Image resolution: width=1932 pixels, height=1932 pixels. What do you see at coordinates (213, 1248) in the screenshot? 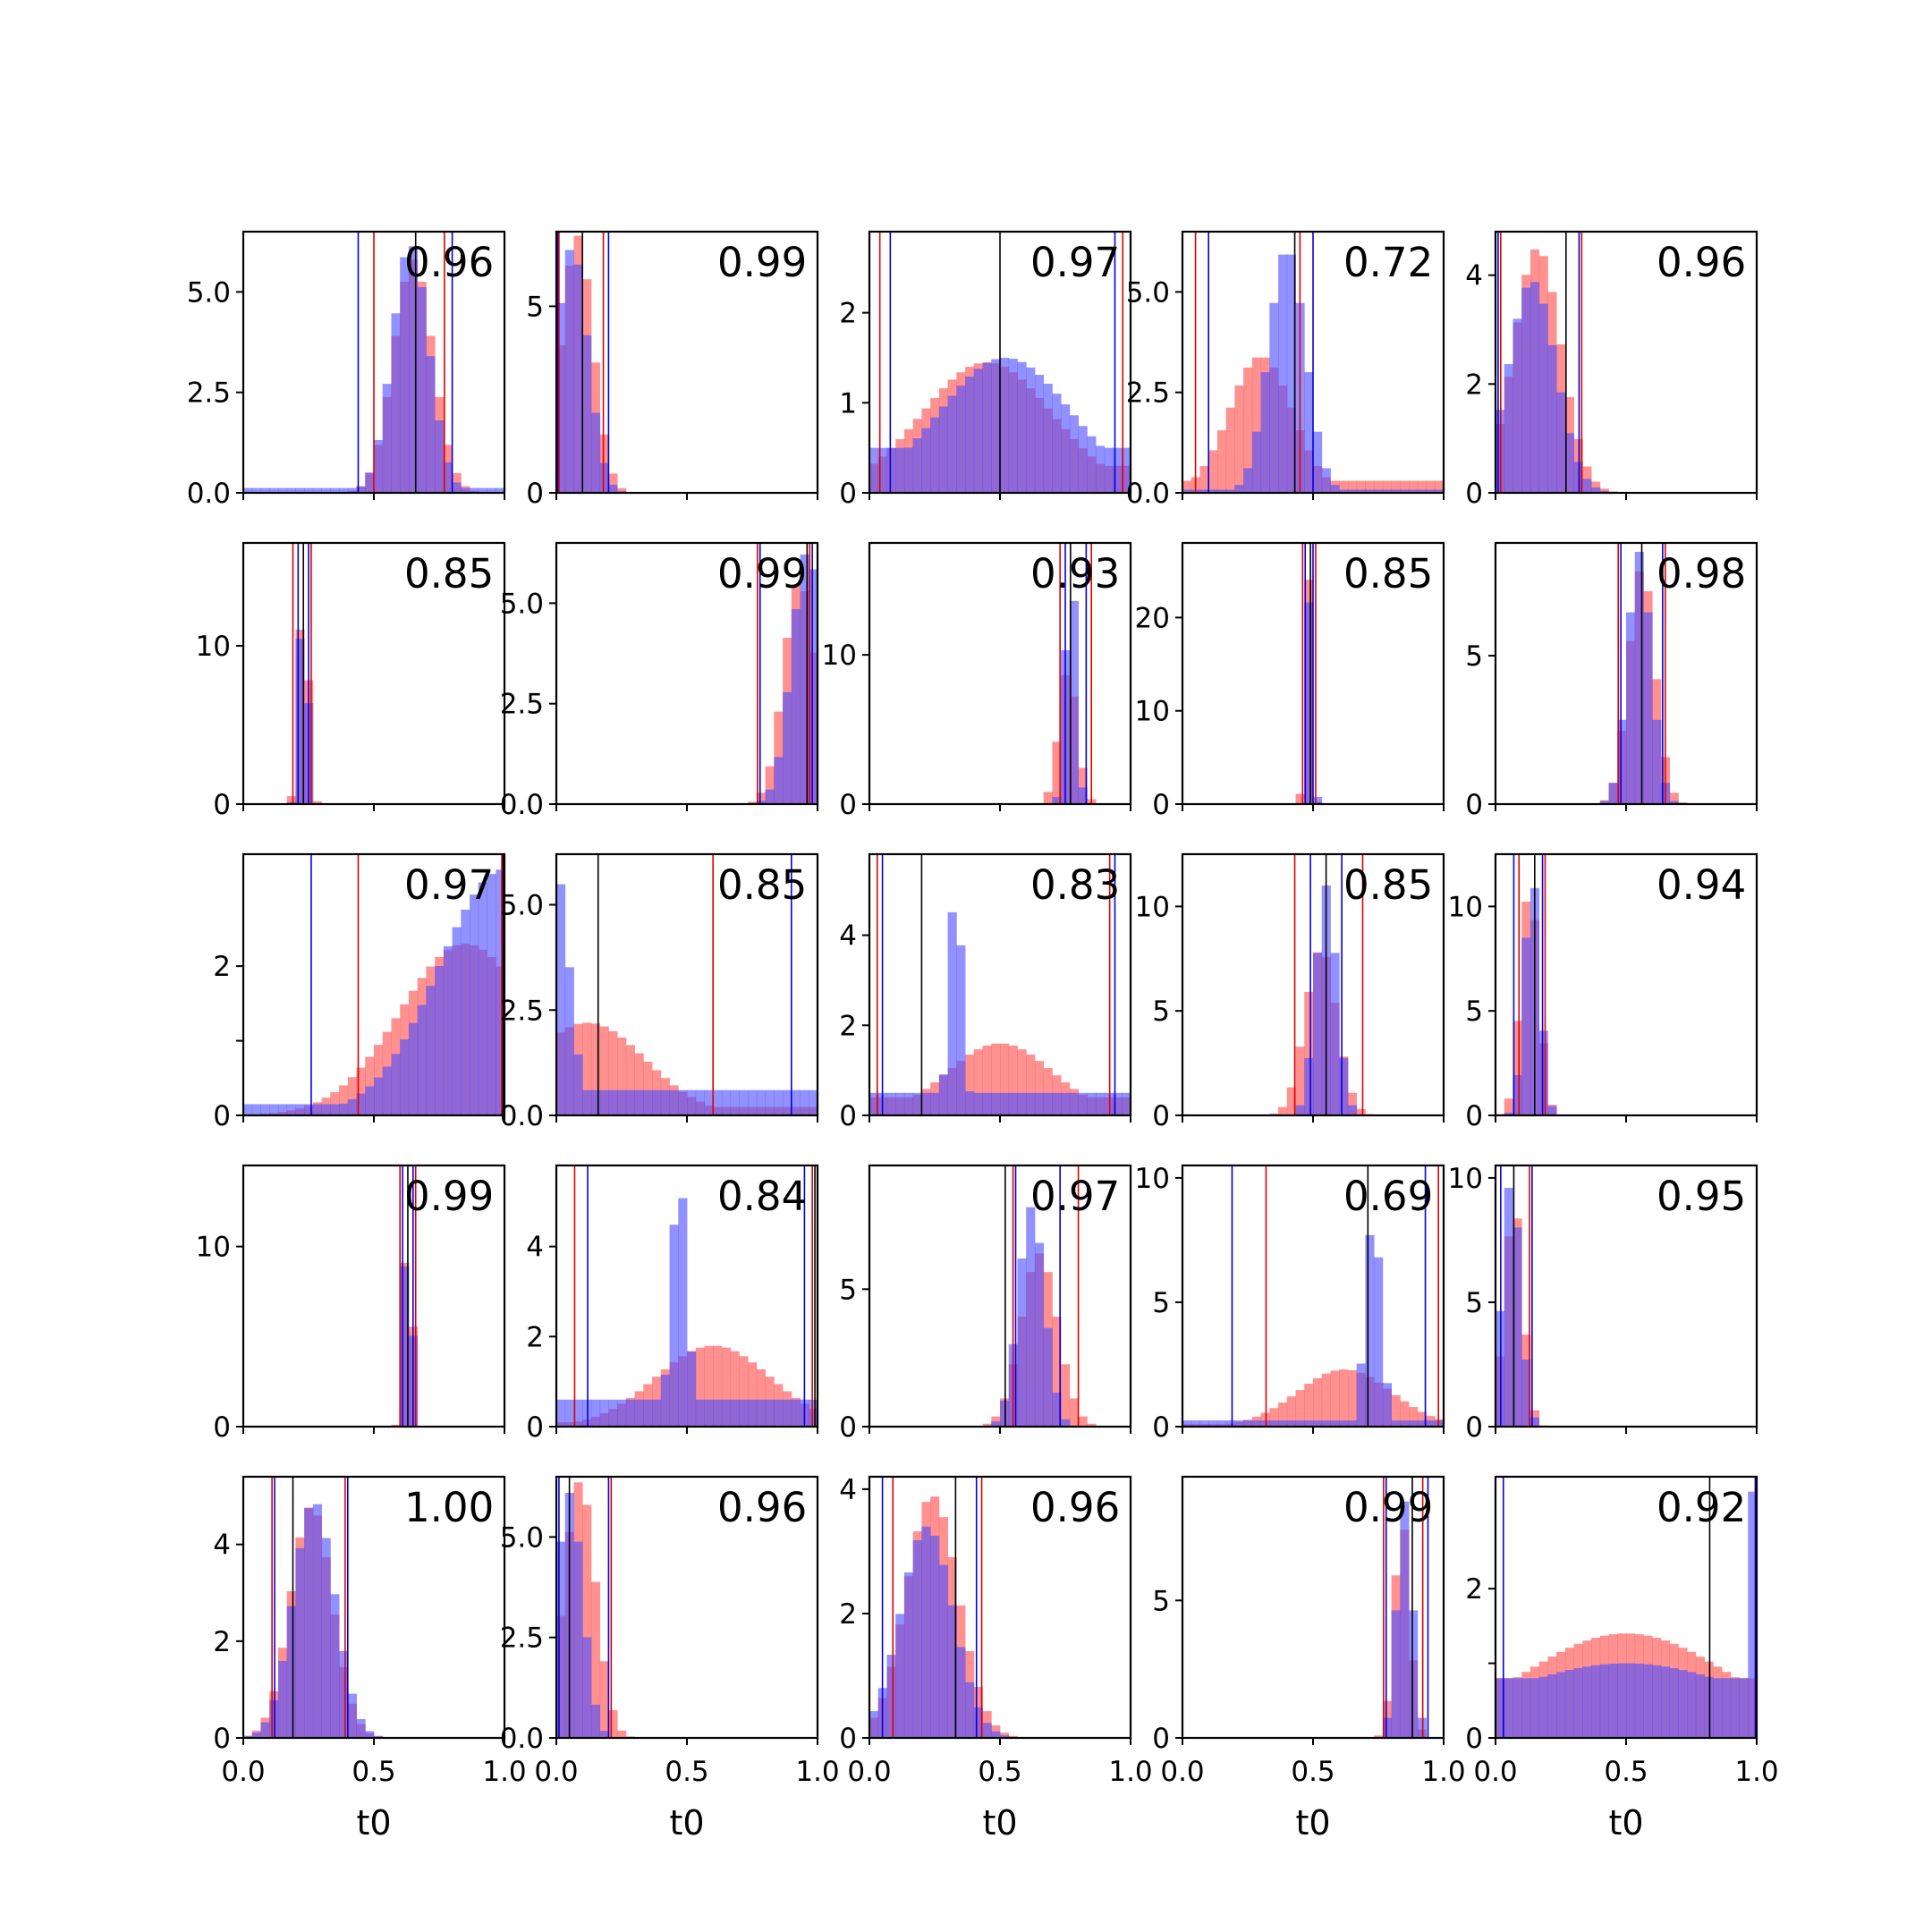
I see `y-tick-label: 10` at bounding box center [213, 1248].